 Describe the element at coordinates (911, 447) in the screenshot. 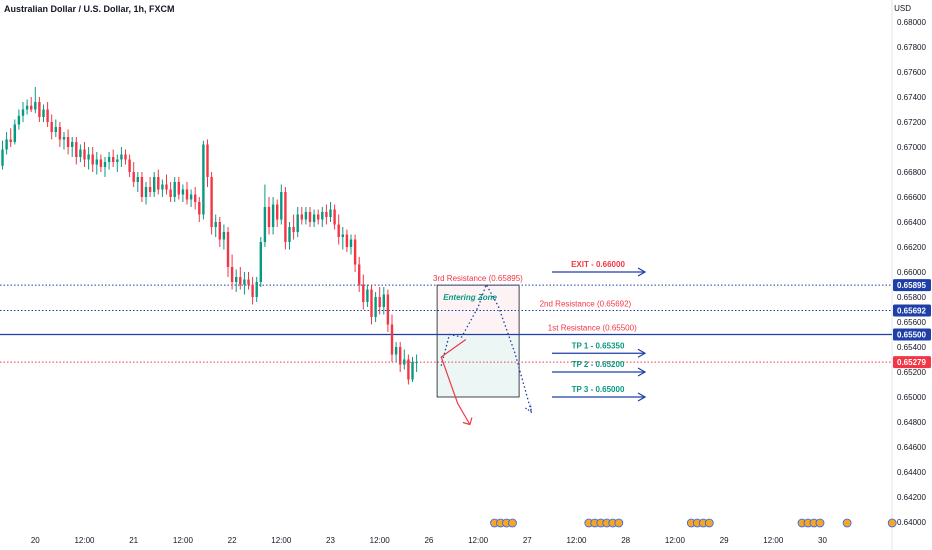

I see `y-tick-label: 0.64600` at that location.